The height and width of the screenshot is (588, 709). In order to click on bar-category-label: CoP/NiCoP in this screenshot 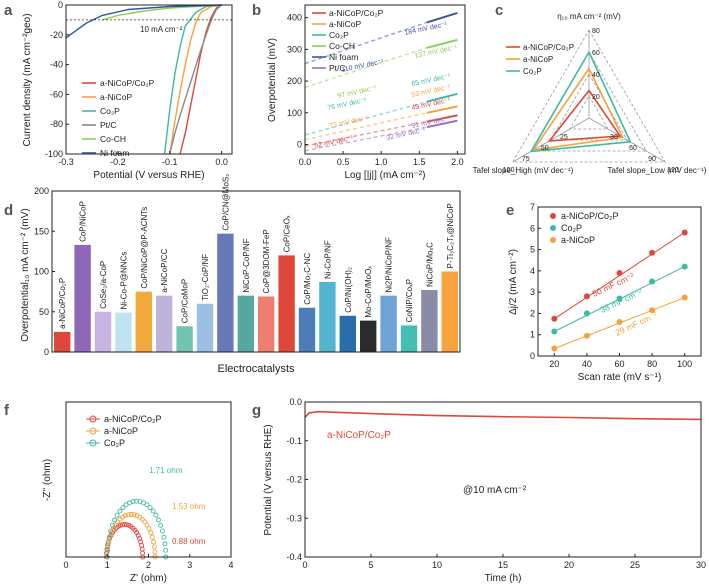, I will do `click(83, 221)`.